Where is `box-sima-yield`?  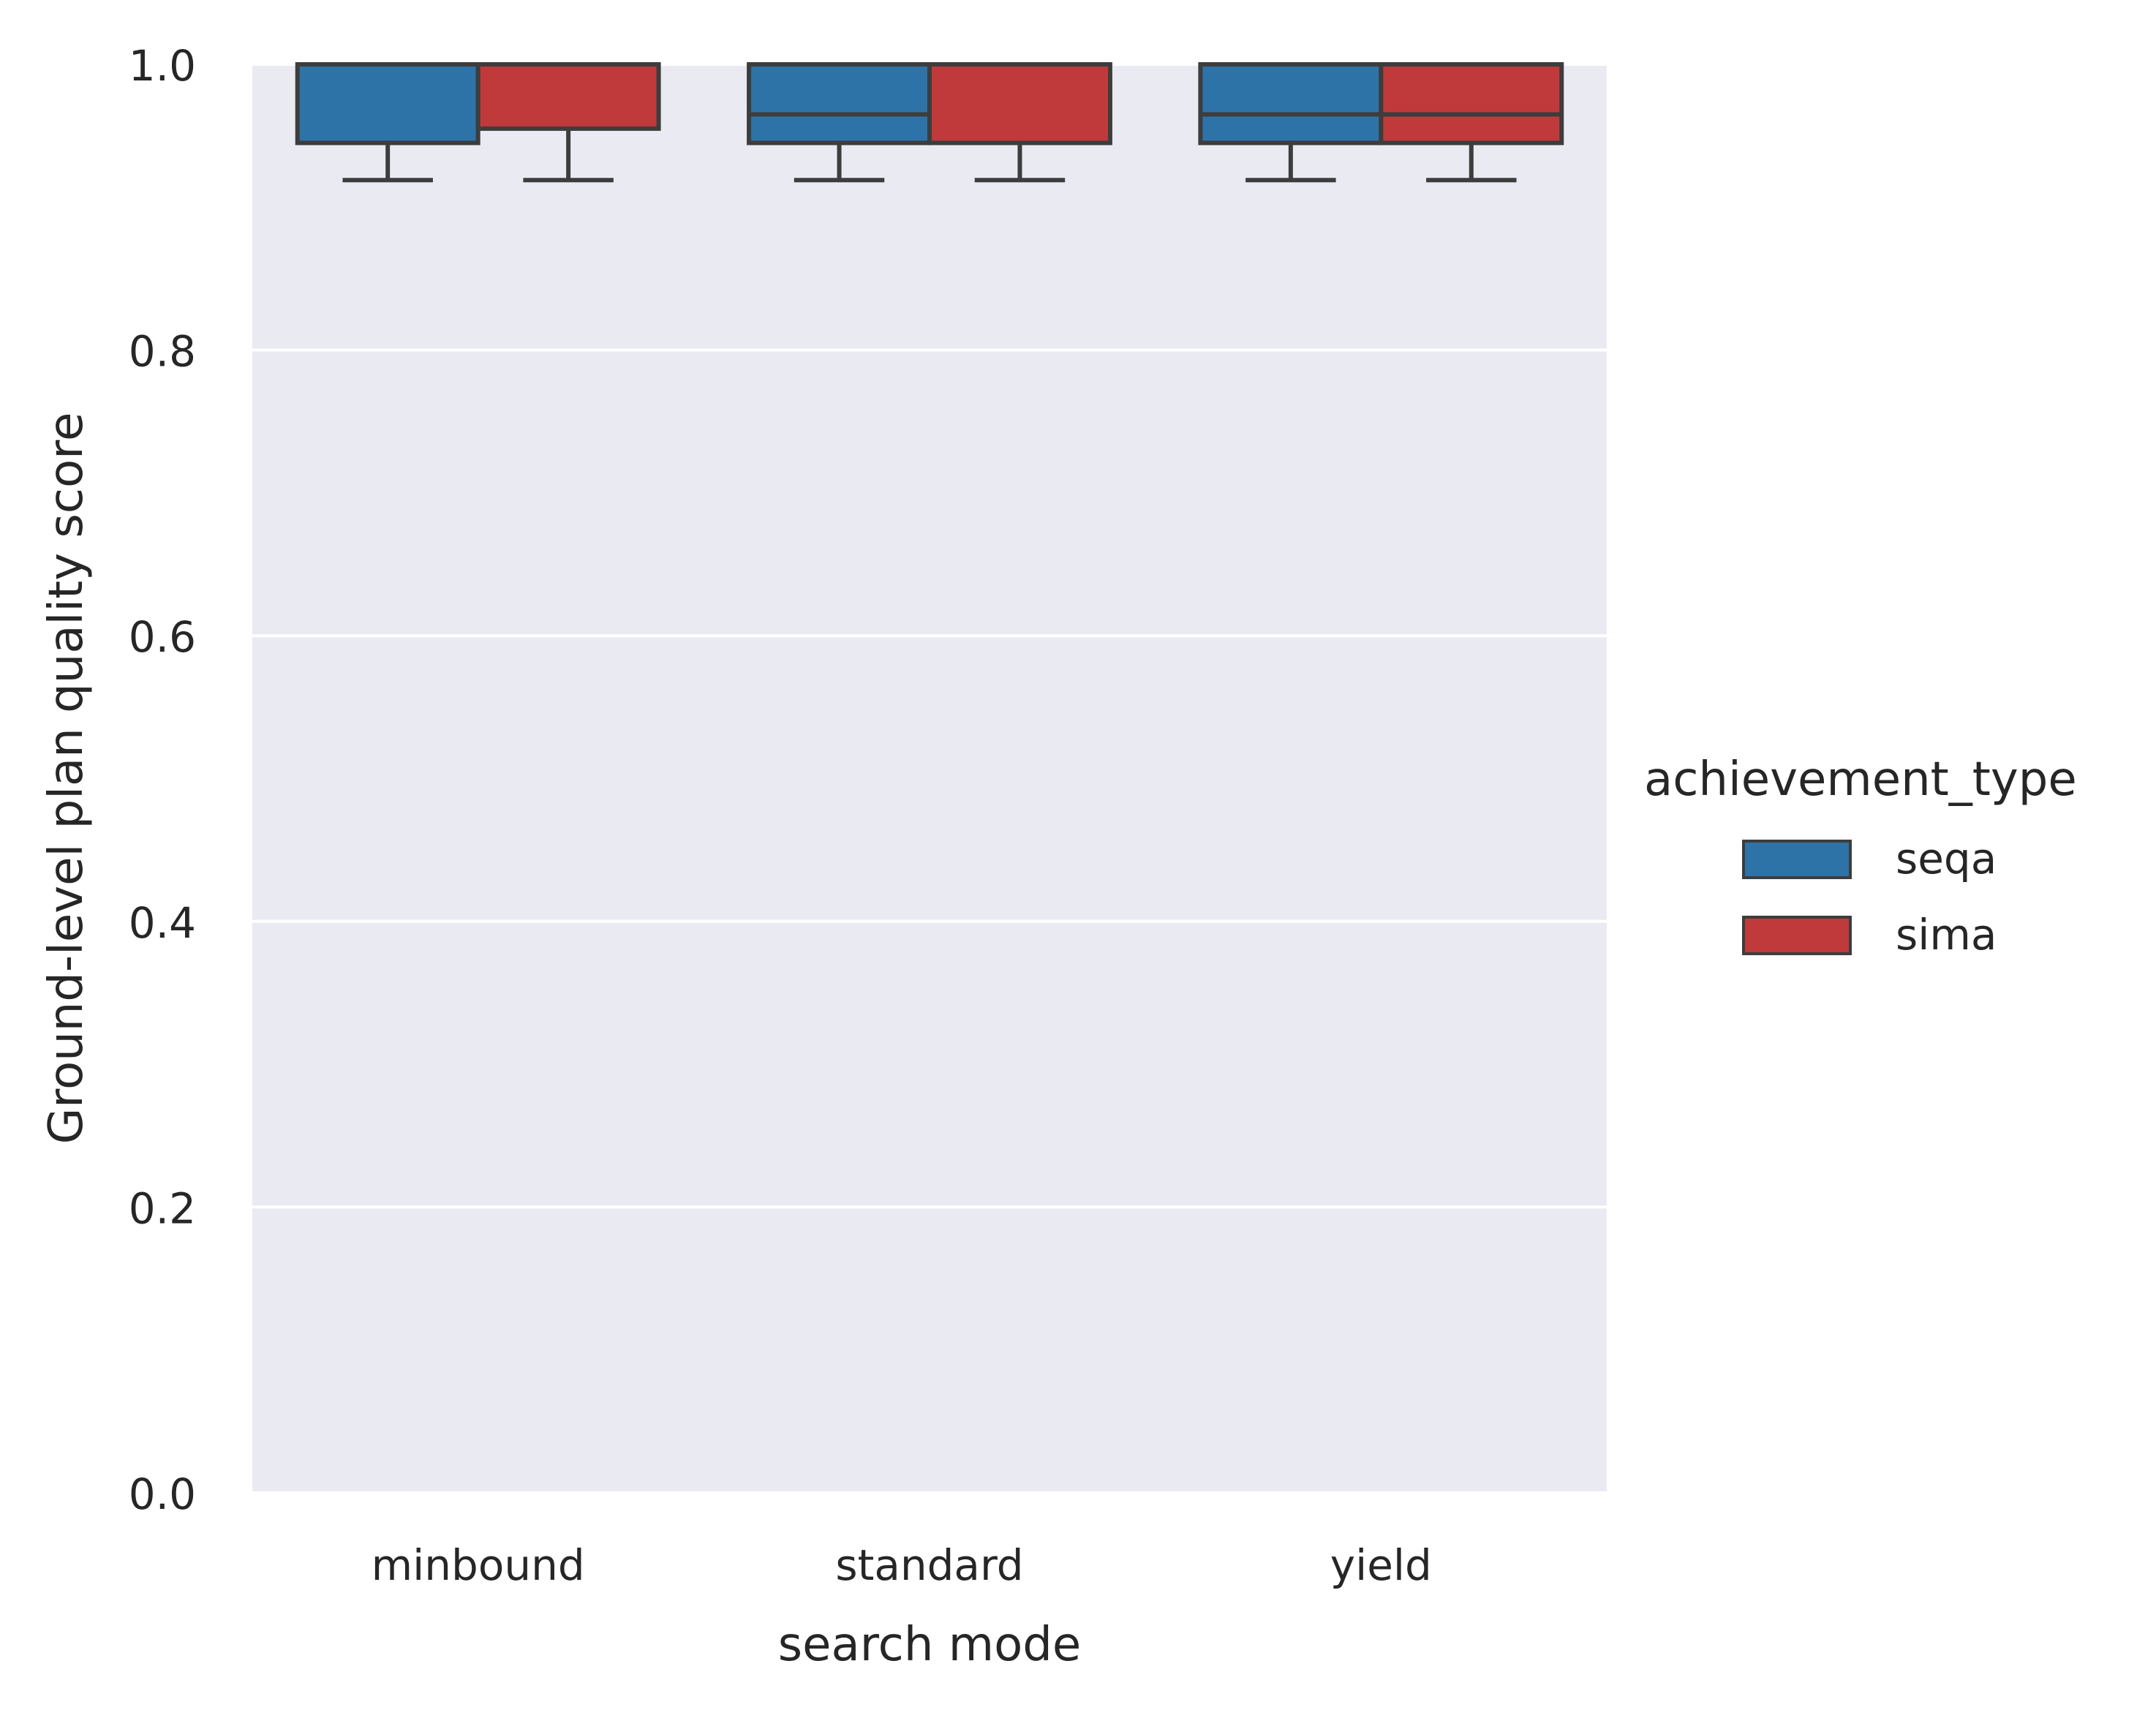 box-sima-yield is located at coordinates (1471, 122).